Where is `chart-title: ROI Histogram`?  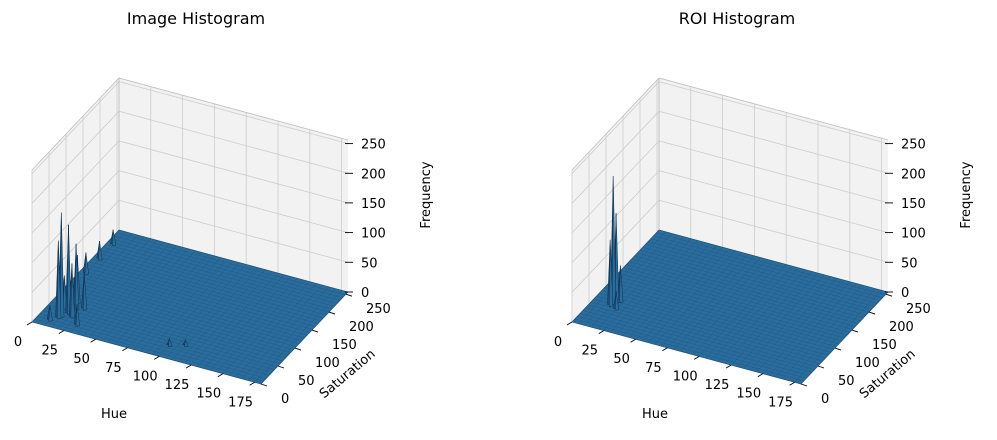 chart-title: ROI Histogram is located at coordinates (737, 18).